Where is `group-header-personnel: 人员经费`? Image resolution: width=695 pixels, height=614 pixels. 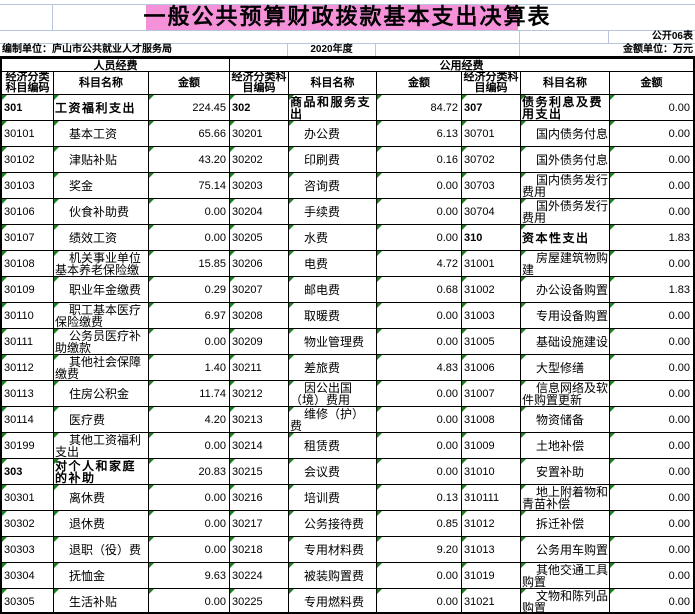 group-header-personnel: 人员经费 is located at coordinates (116, 65).